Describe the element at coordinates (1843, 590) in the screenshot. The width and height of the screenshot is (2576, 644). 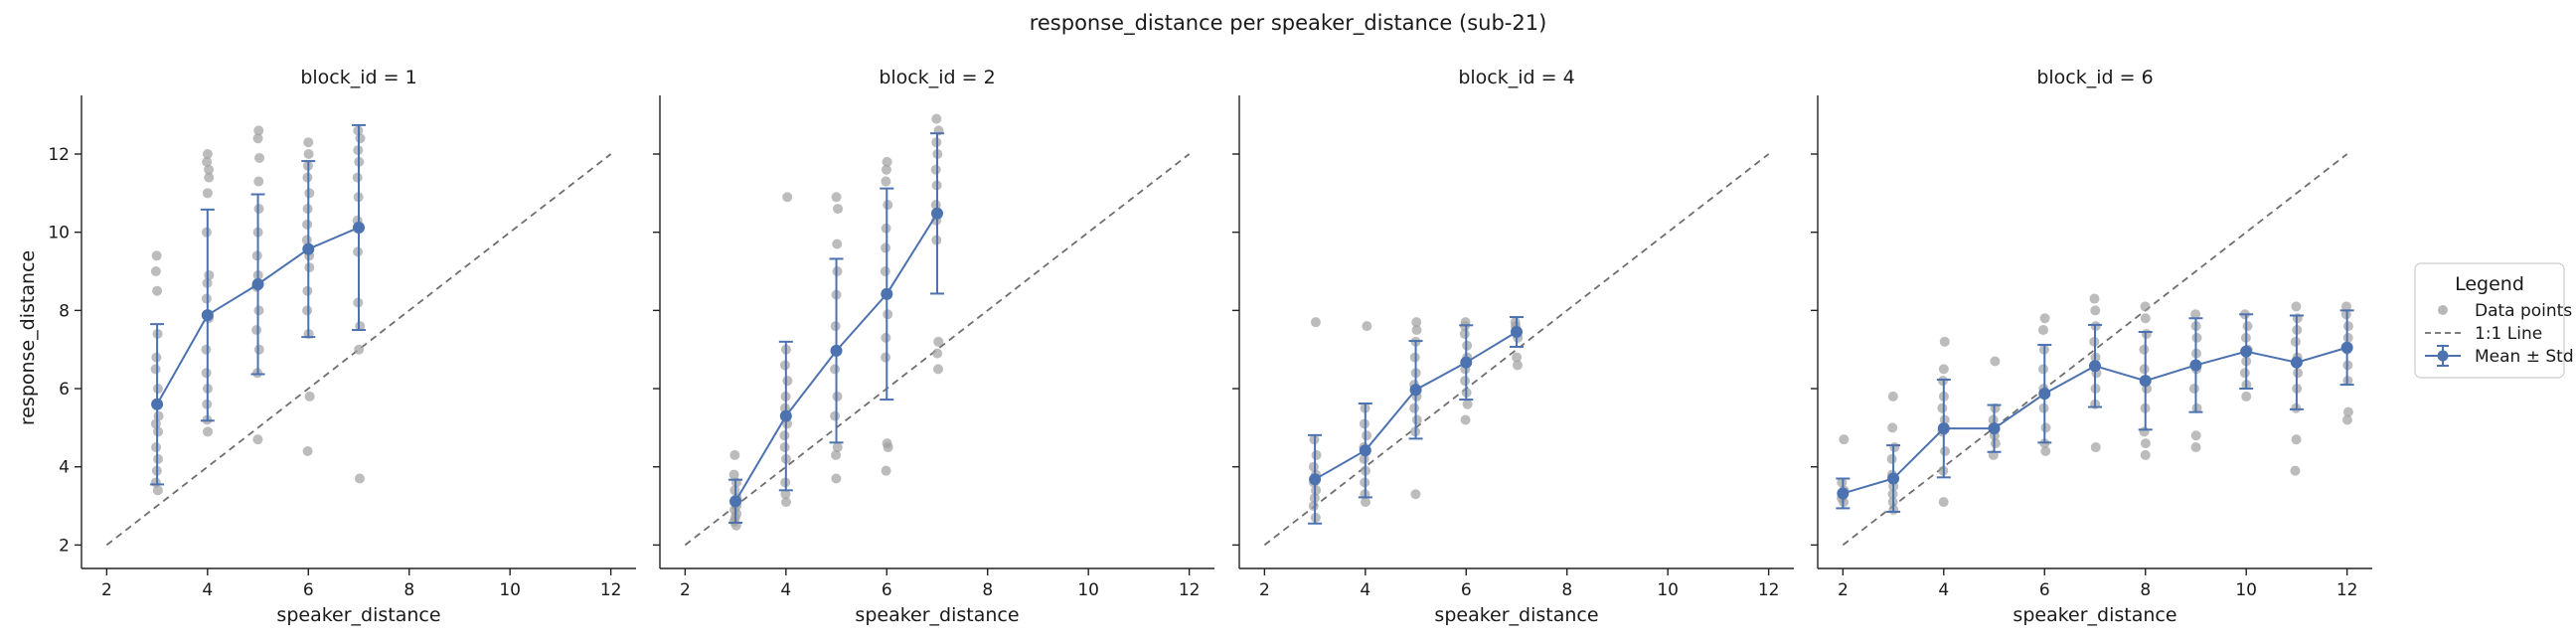
I see `x-tick-label: 2` at that location.